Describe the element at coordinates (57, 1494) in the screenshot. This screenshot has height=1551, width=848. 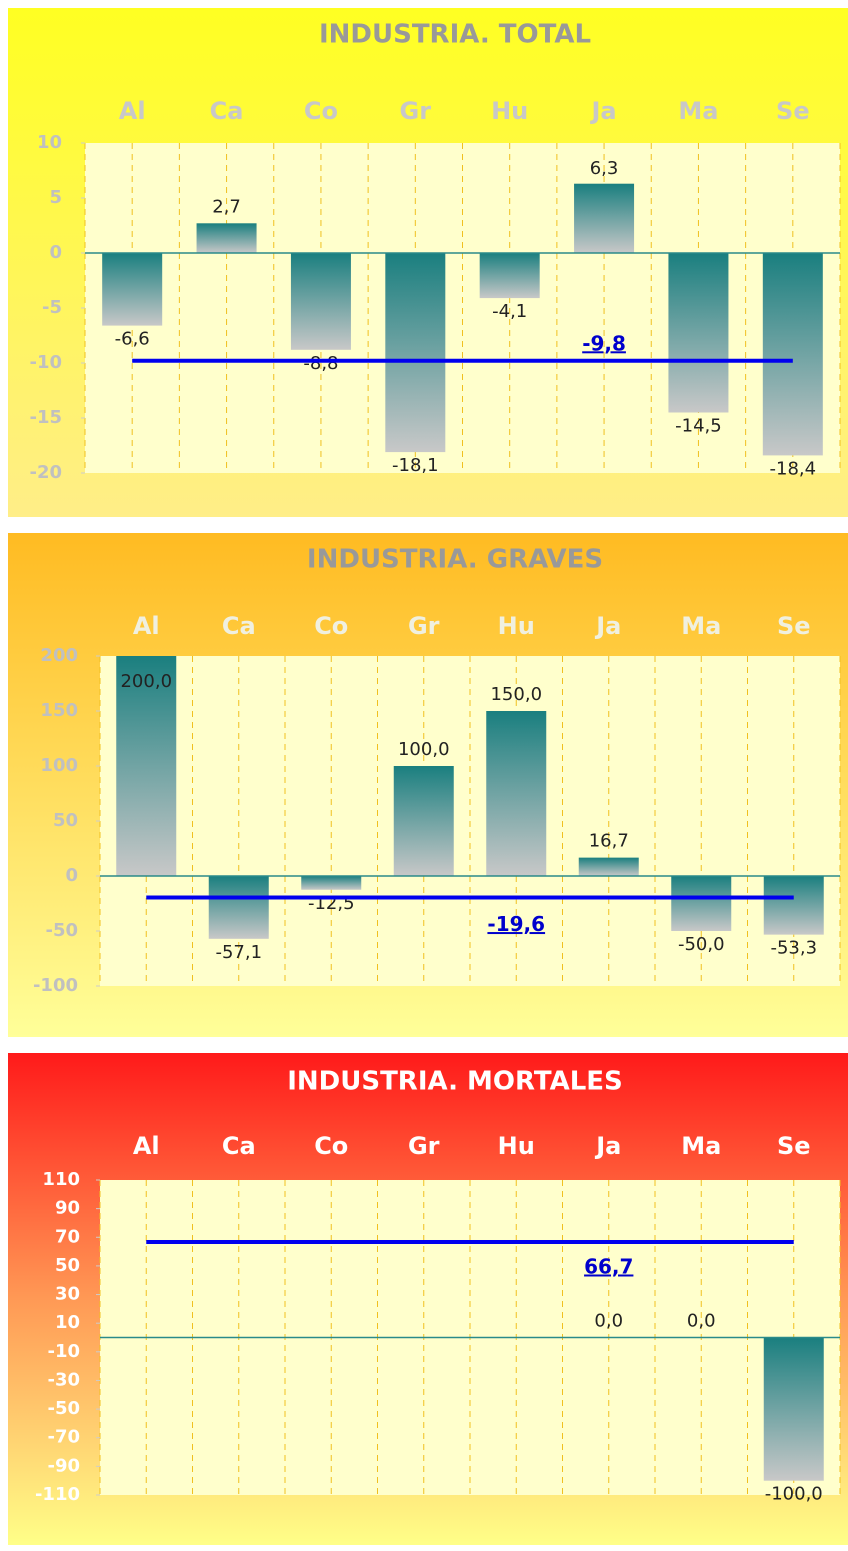
I see `y-tick-label: -110` at that location.